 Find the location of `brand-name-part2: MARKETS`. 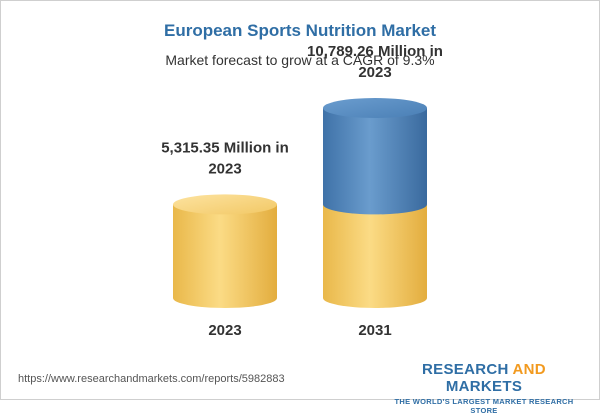

brand-name-part2: MARKETS is located at coordinates (484, 386).